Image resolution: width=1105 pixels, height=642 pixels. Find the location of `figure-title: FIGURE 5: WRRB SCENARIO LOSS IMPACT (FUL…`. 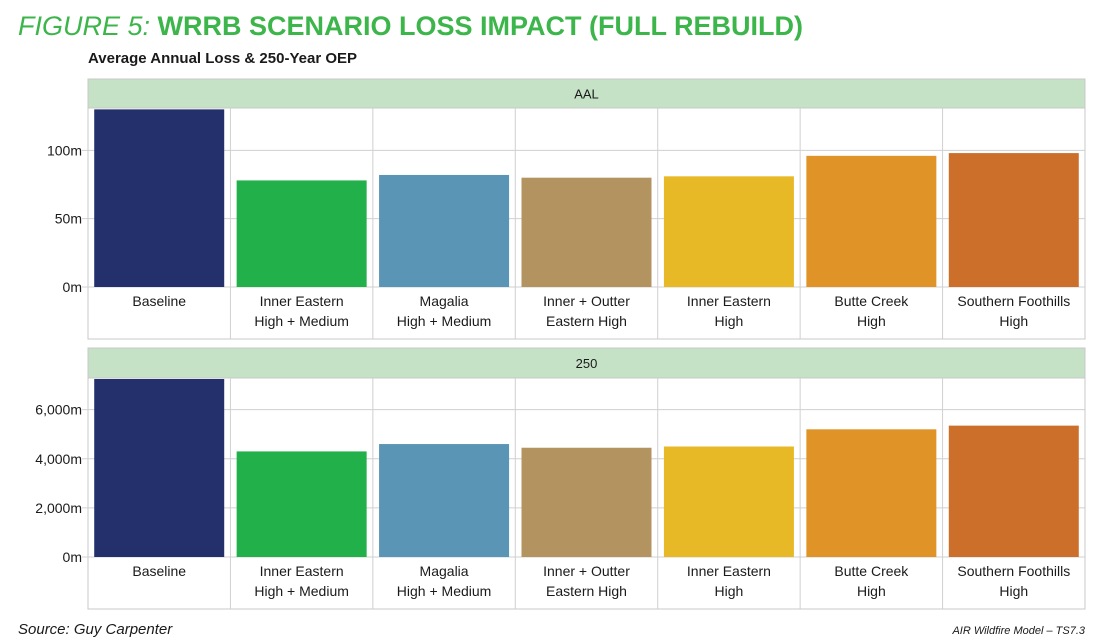

figure-title: FIGURE 5: WRRB SCENARIO LOSS IMPACT (FUL… is located at coordinates (410, 26).